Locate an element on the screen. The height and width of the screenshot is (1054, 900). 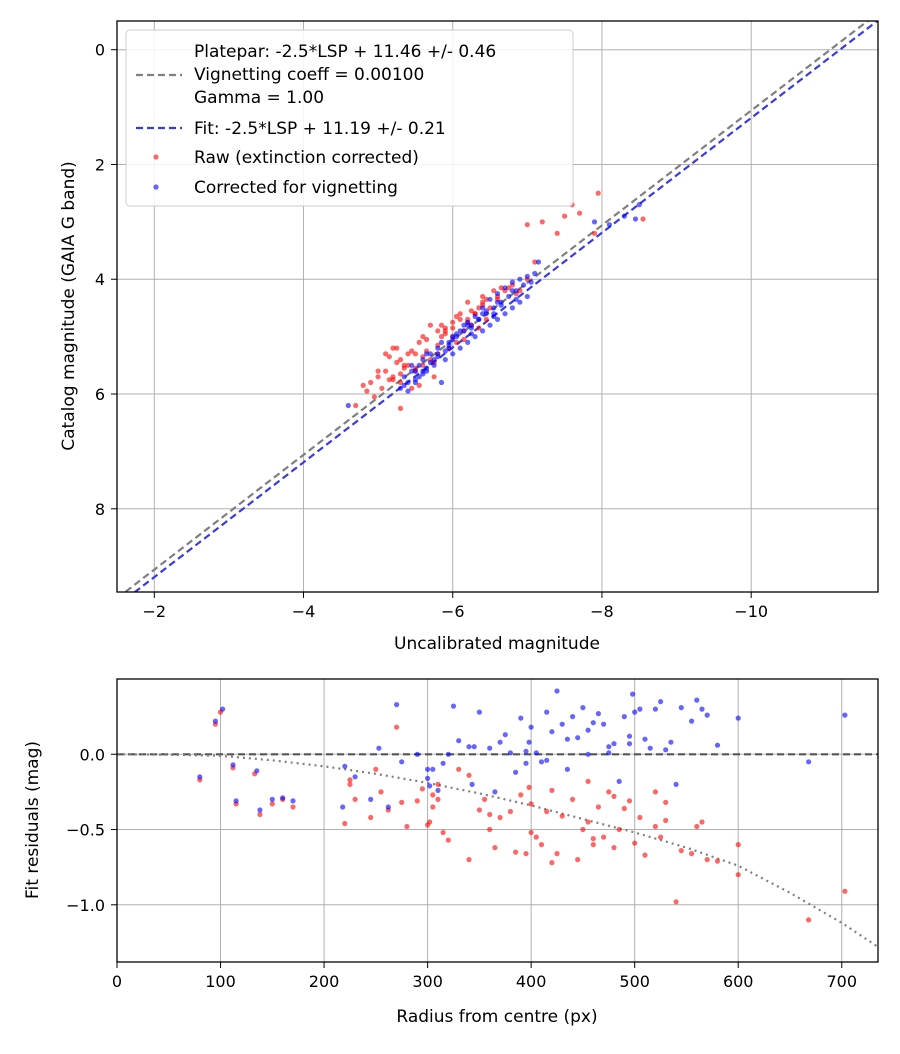
bottom-y-ticks: 0.0 −0.5 −1.0 is located at coordinates (91, 830).